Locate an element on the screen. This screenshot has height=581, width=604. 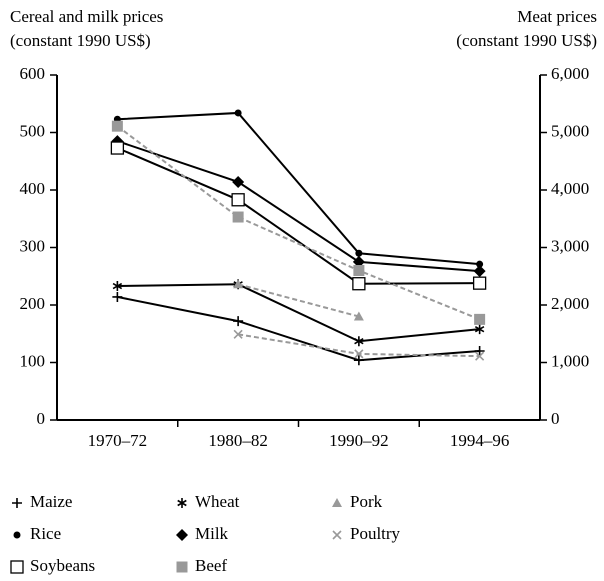
y-axis-label: (constant 1990 US$) is located at coordinates (80, 40).